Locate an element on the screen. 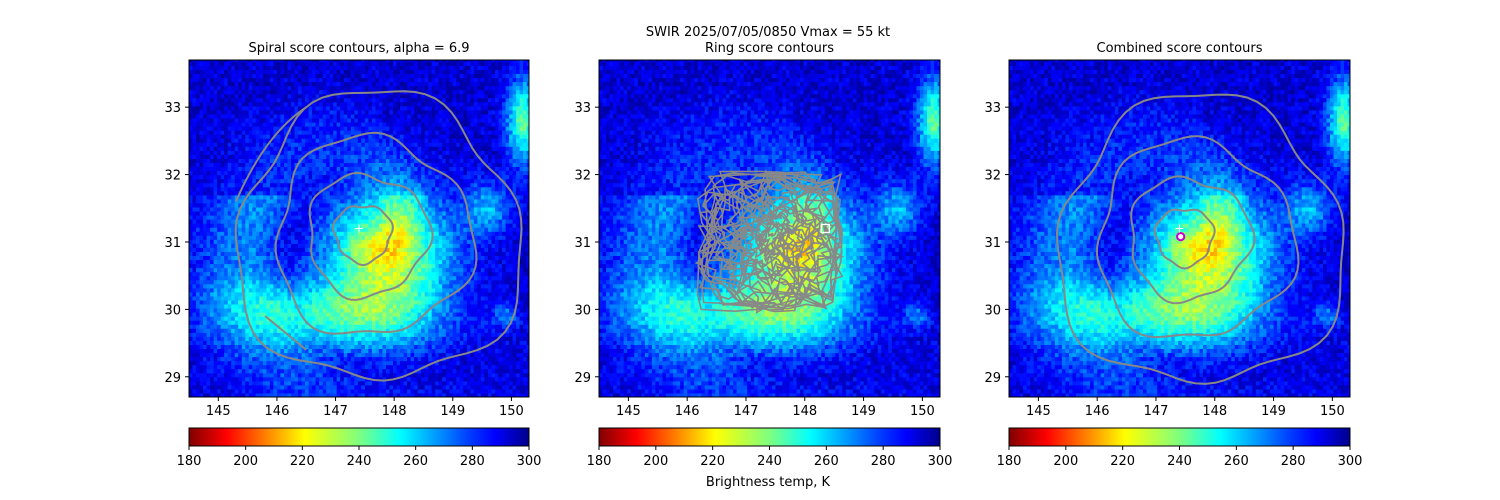  center-marker-secondary is located at coordinates (1179, 228).